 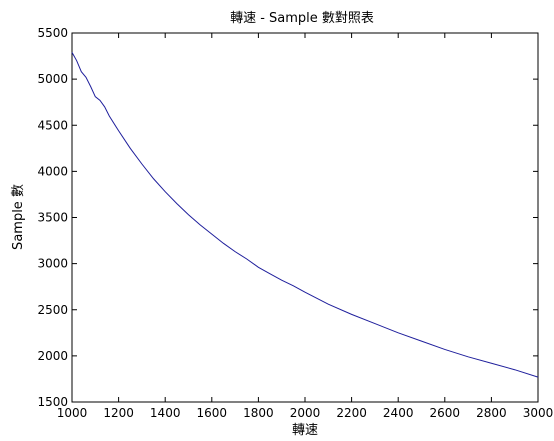 I want to click on y-tick-label: 4000, so click(x=52, y=171).